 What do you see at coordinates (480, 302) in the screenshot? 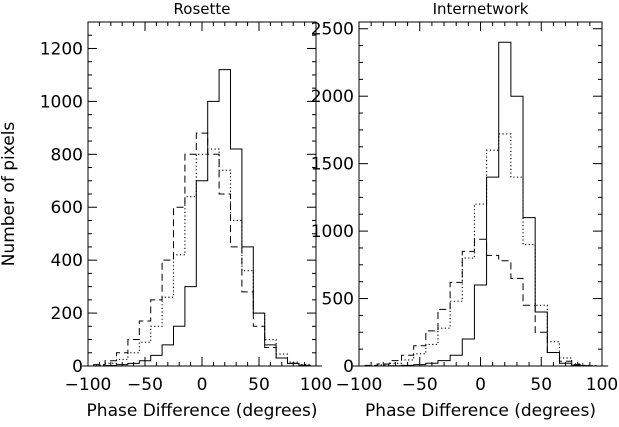
I see `series-dashed` at bounding box center [480, 302].